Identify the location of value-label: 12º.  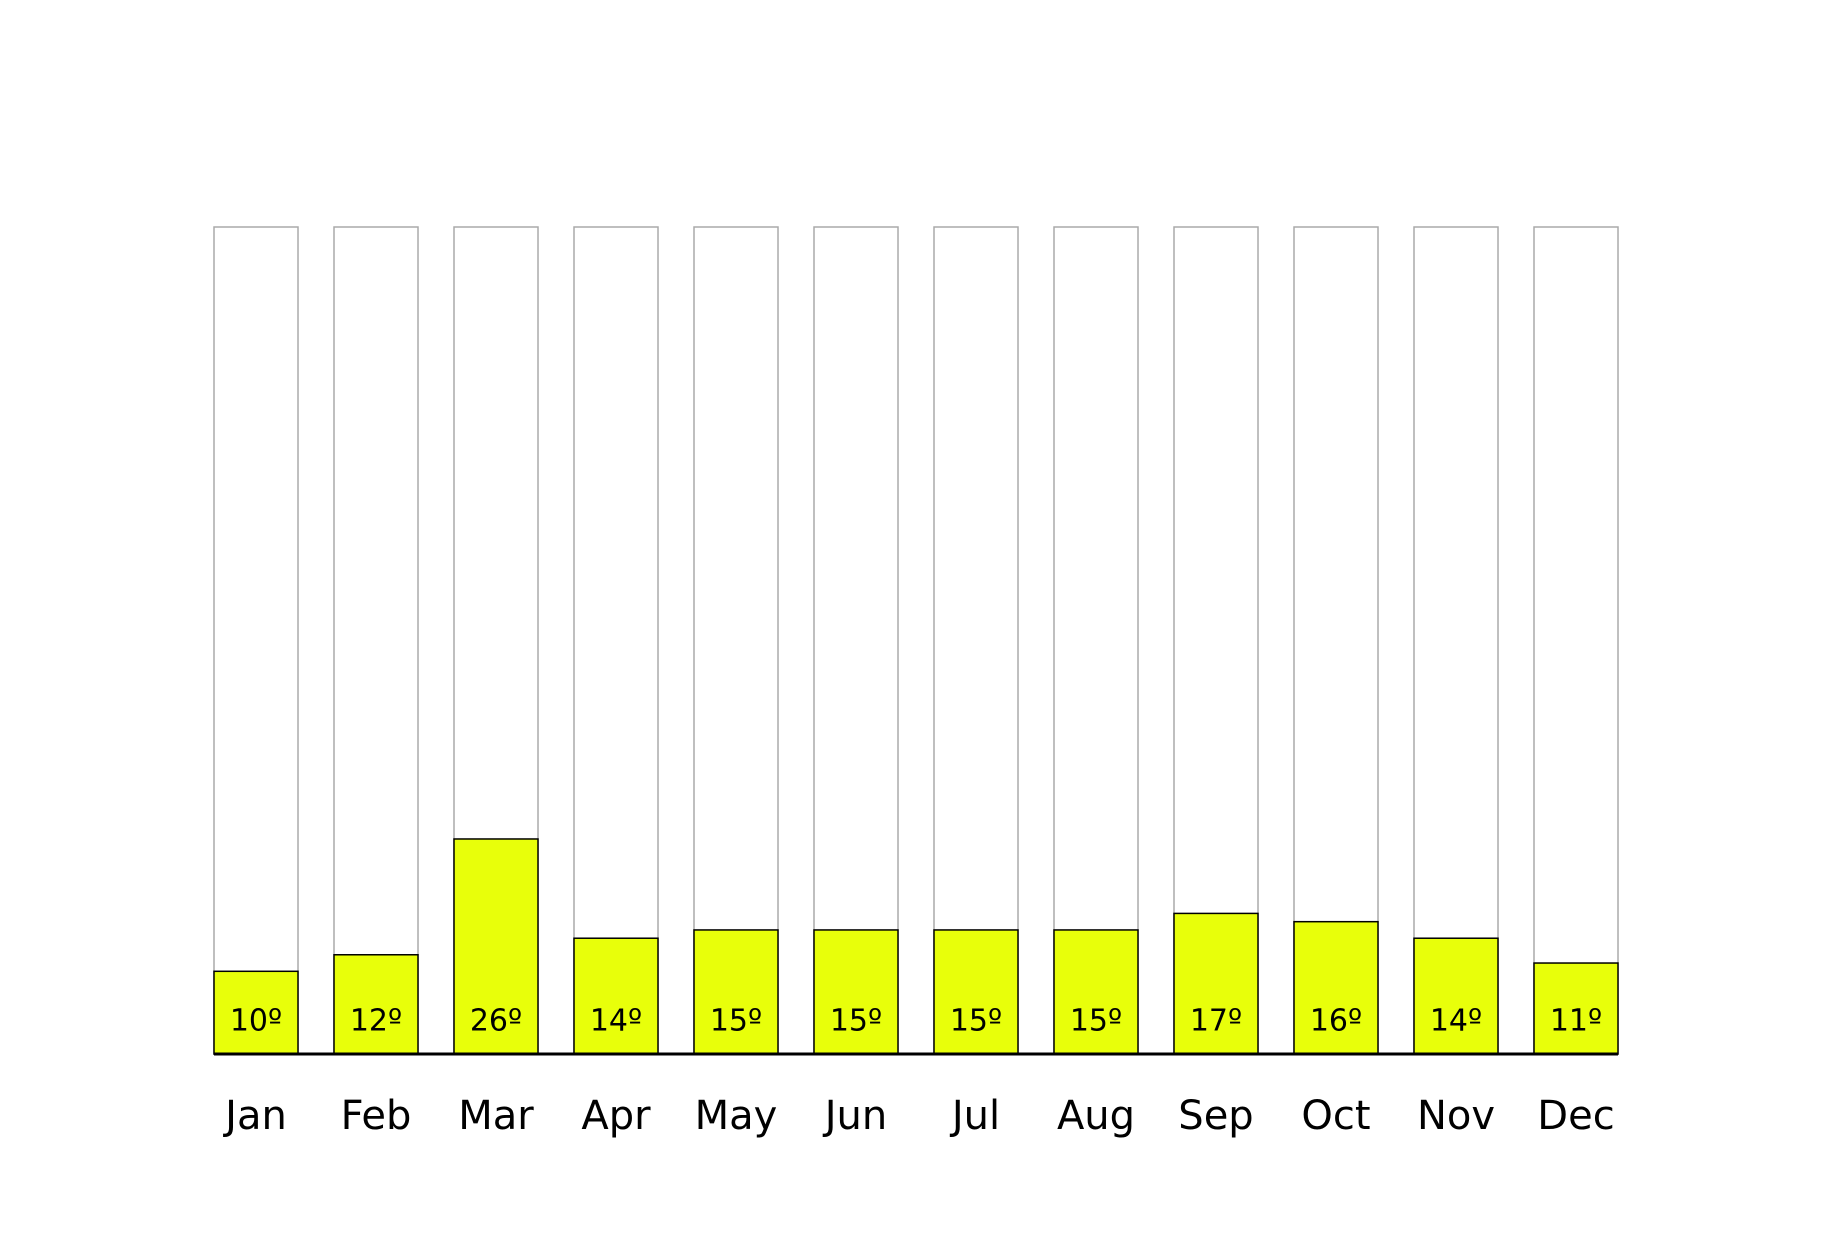
(376, 1021).